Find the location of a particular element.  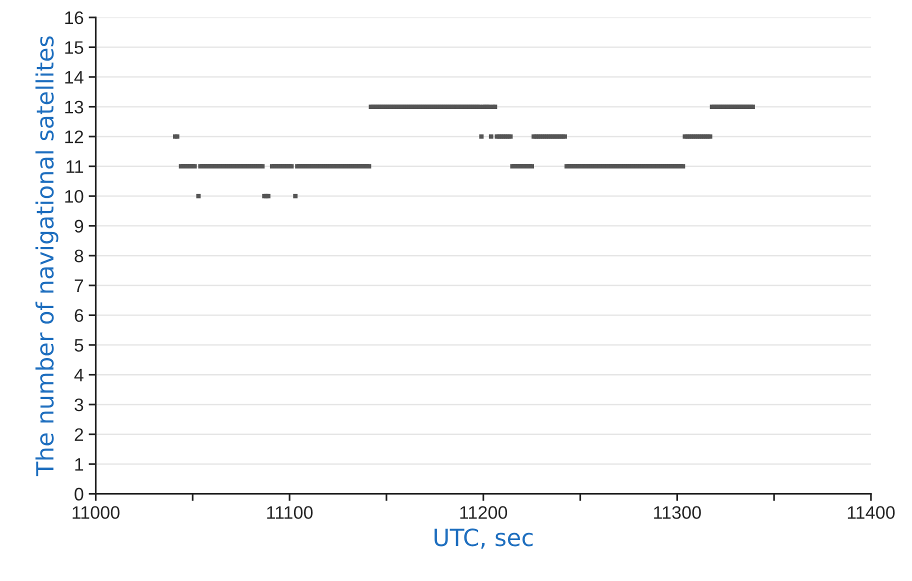

y-tick-label: 4 is located at coordinates (79, 375).